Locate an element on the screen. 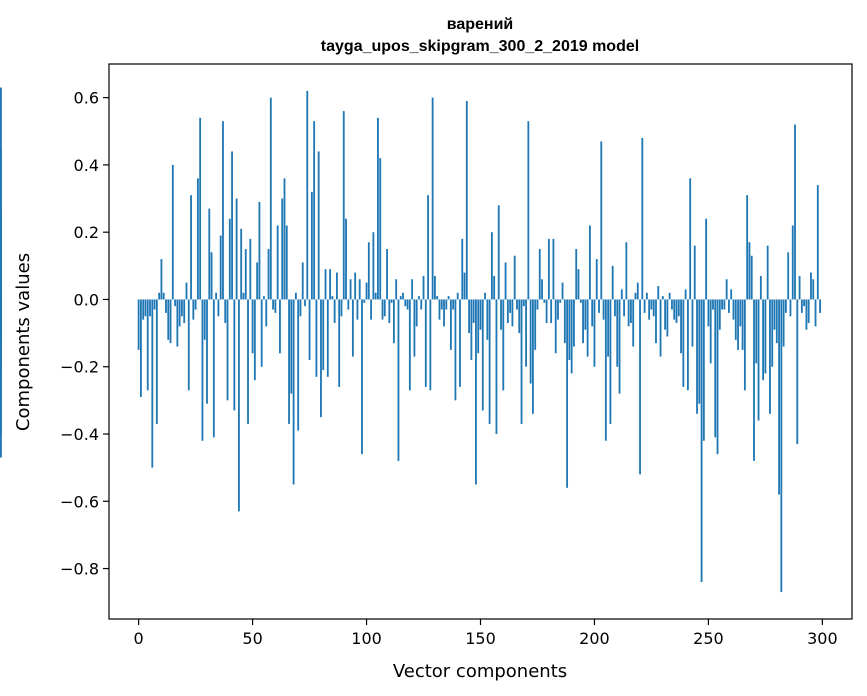 This screenshot has height=696, width=867. x-axis: 0 50 100 150 200 250 300 is located at coordinates (486, 633).